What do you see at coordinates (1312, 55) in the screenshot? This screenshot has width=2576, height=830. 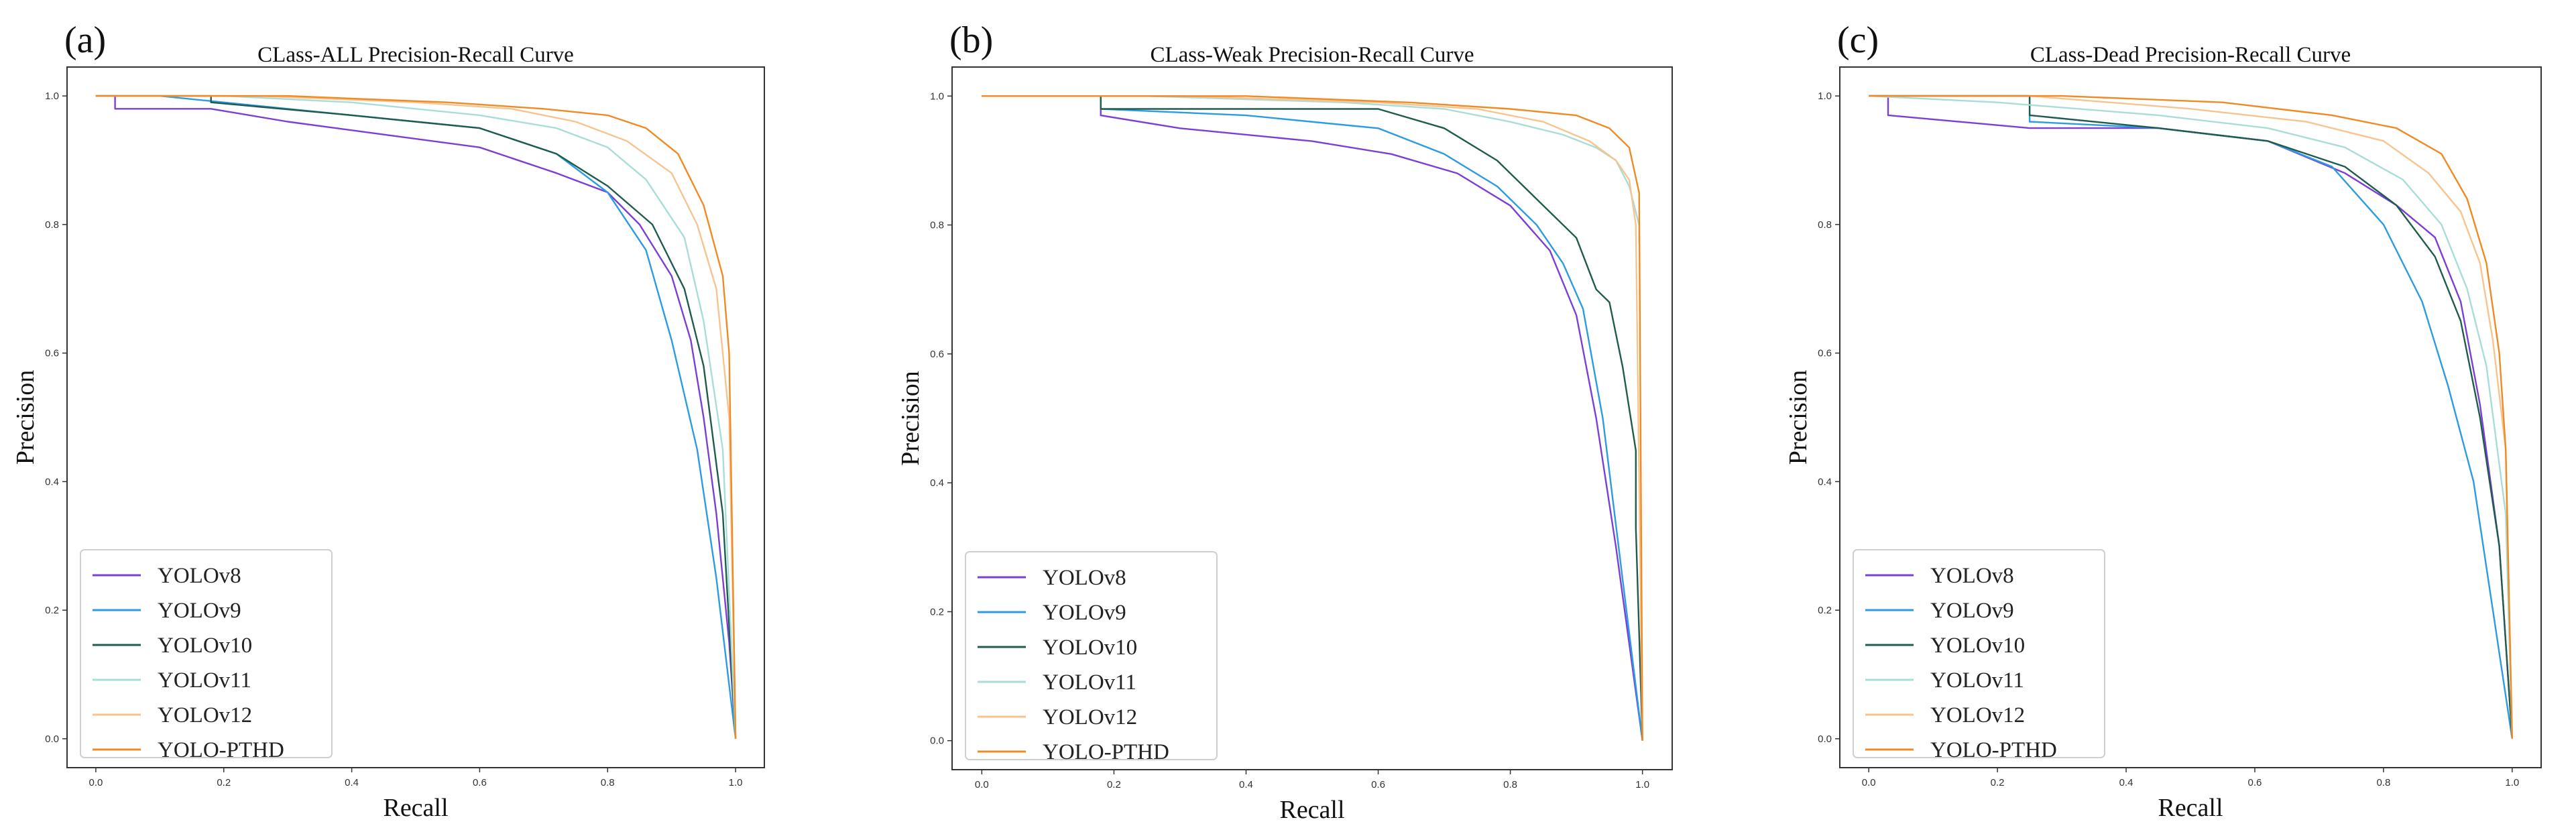 I see `chart-title: CLass-Weak Precision-Recall Curve` at bounding box center [1312, 55].